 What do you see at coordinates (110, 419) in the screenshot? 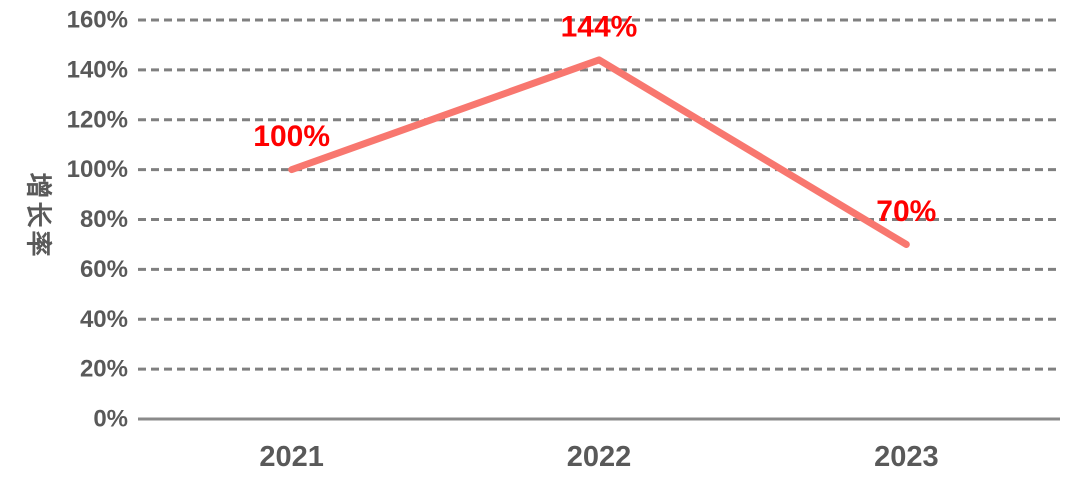
I see `y-tick-label: 0%` at bounding box center [110, 419].